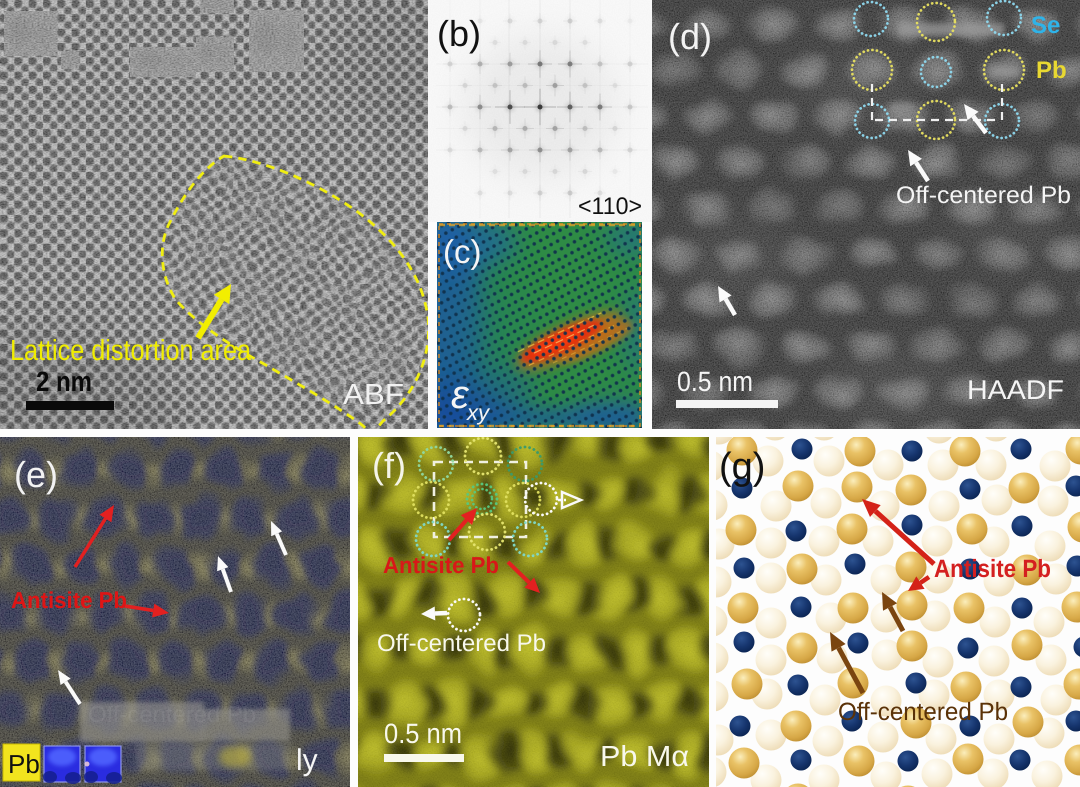  I want to click on svg-text: 2 nm, so click(64, 381).